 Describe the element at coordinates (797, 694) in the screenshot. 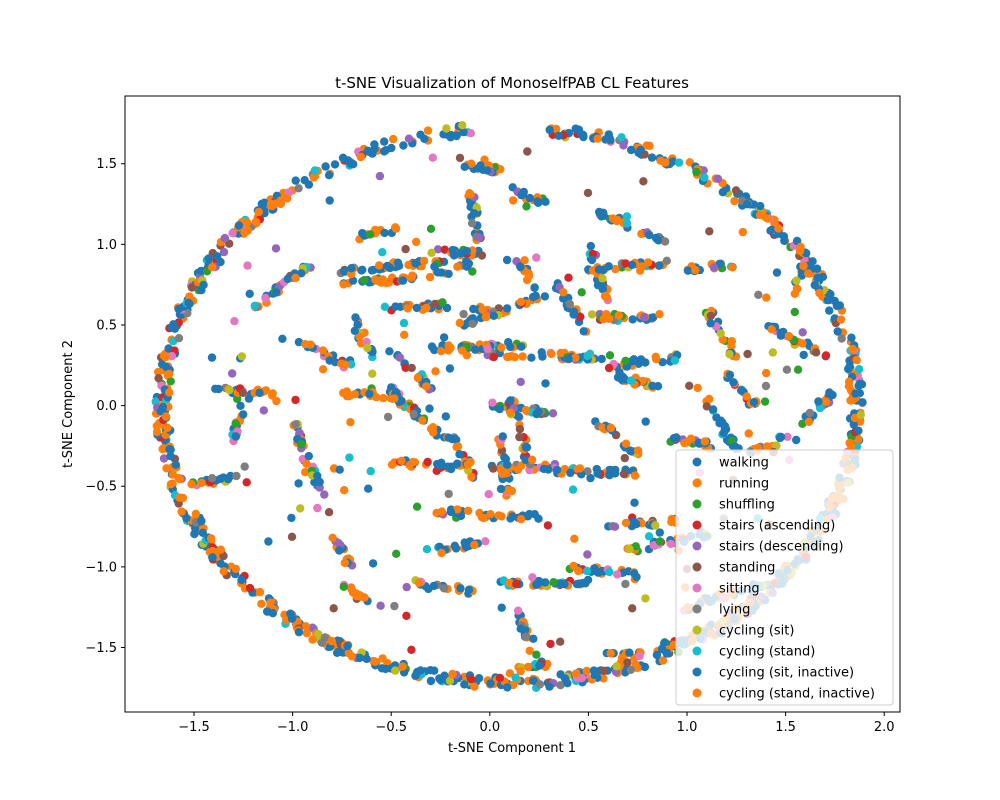

I see `legend-label: cycling (stand, inactive)` at that location.